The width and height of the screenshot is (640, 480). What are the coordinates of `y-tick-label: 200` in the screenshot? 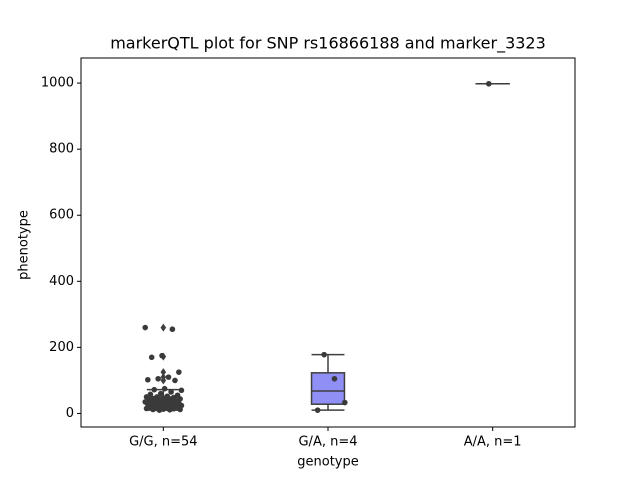 It's located at (61, 347).